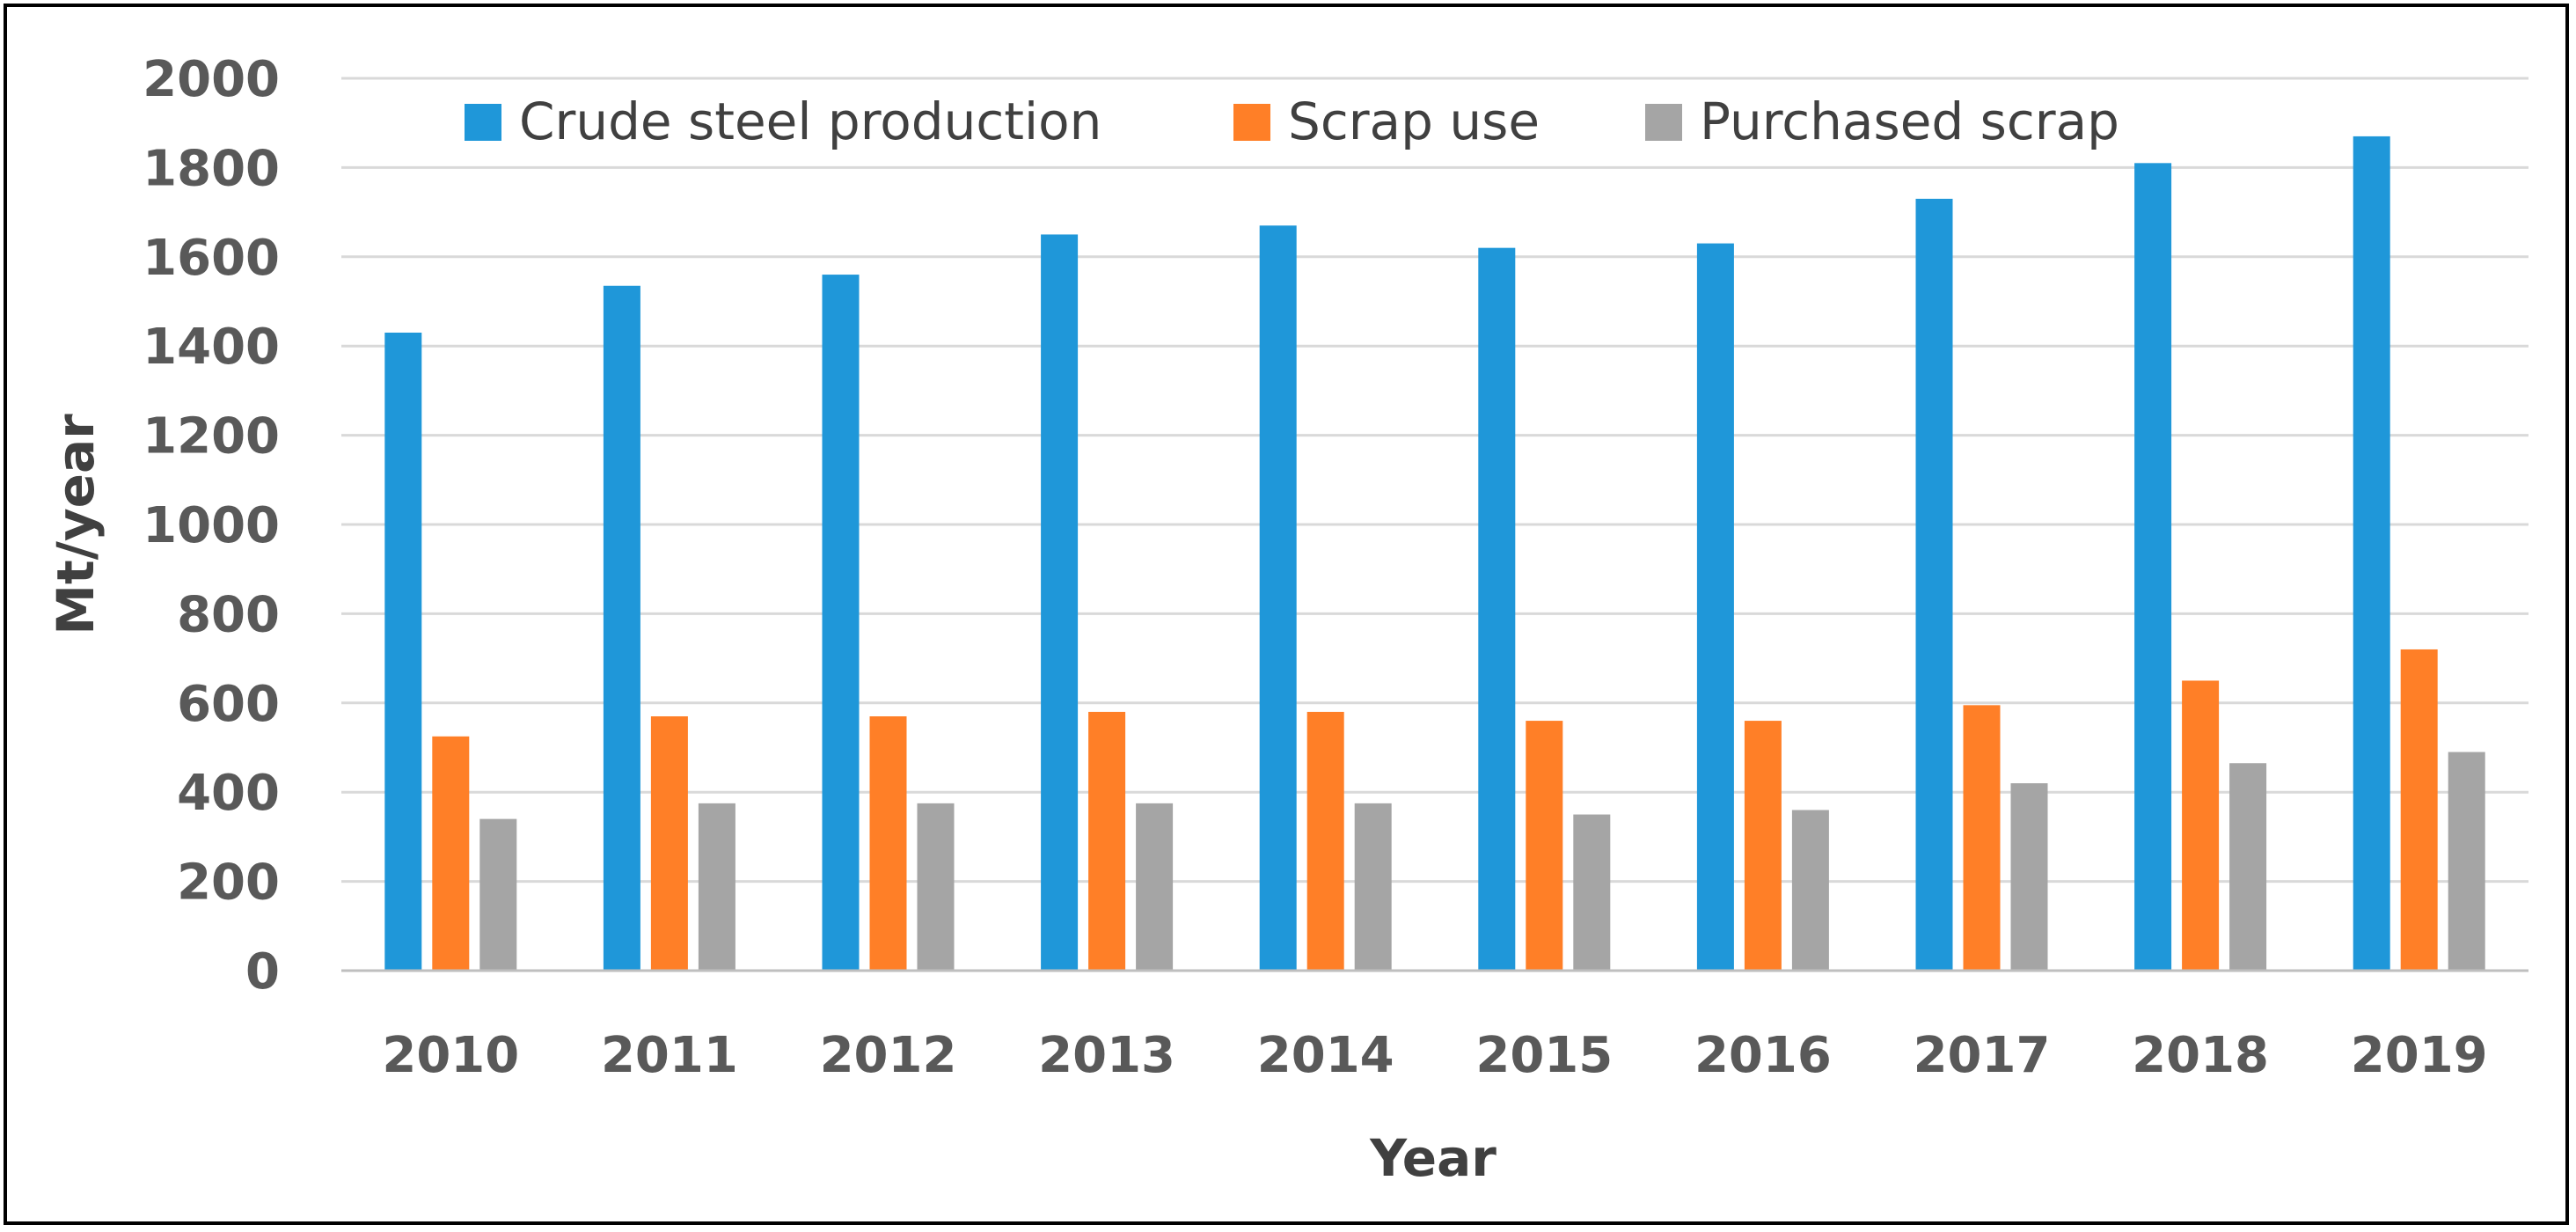 This screenshot has height=1232, width=2576. Describe the element at coordinates (1106, 1055) in the screenshot. I see `x-tick-label: 2013` at that location.